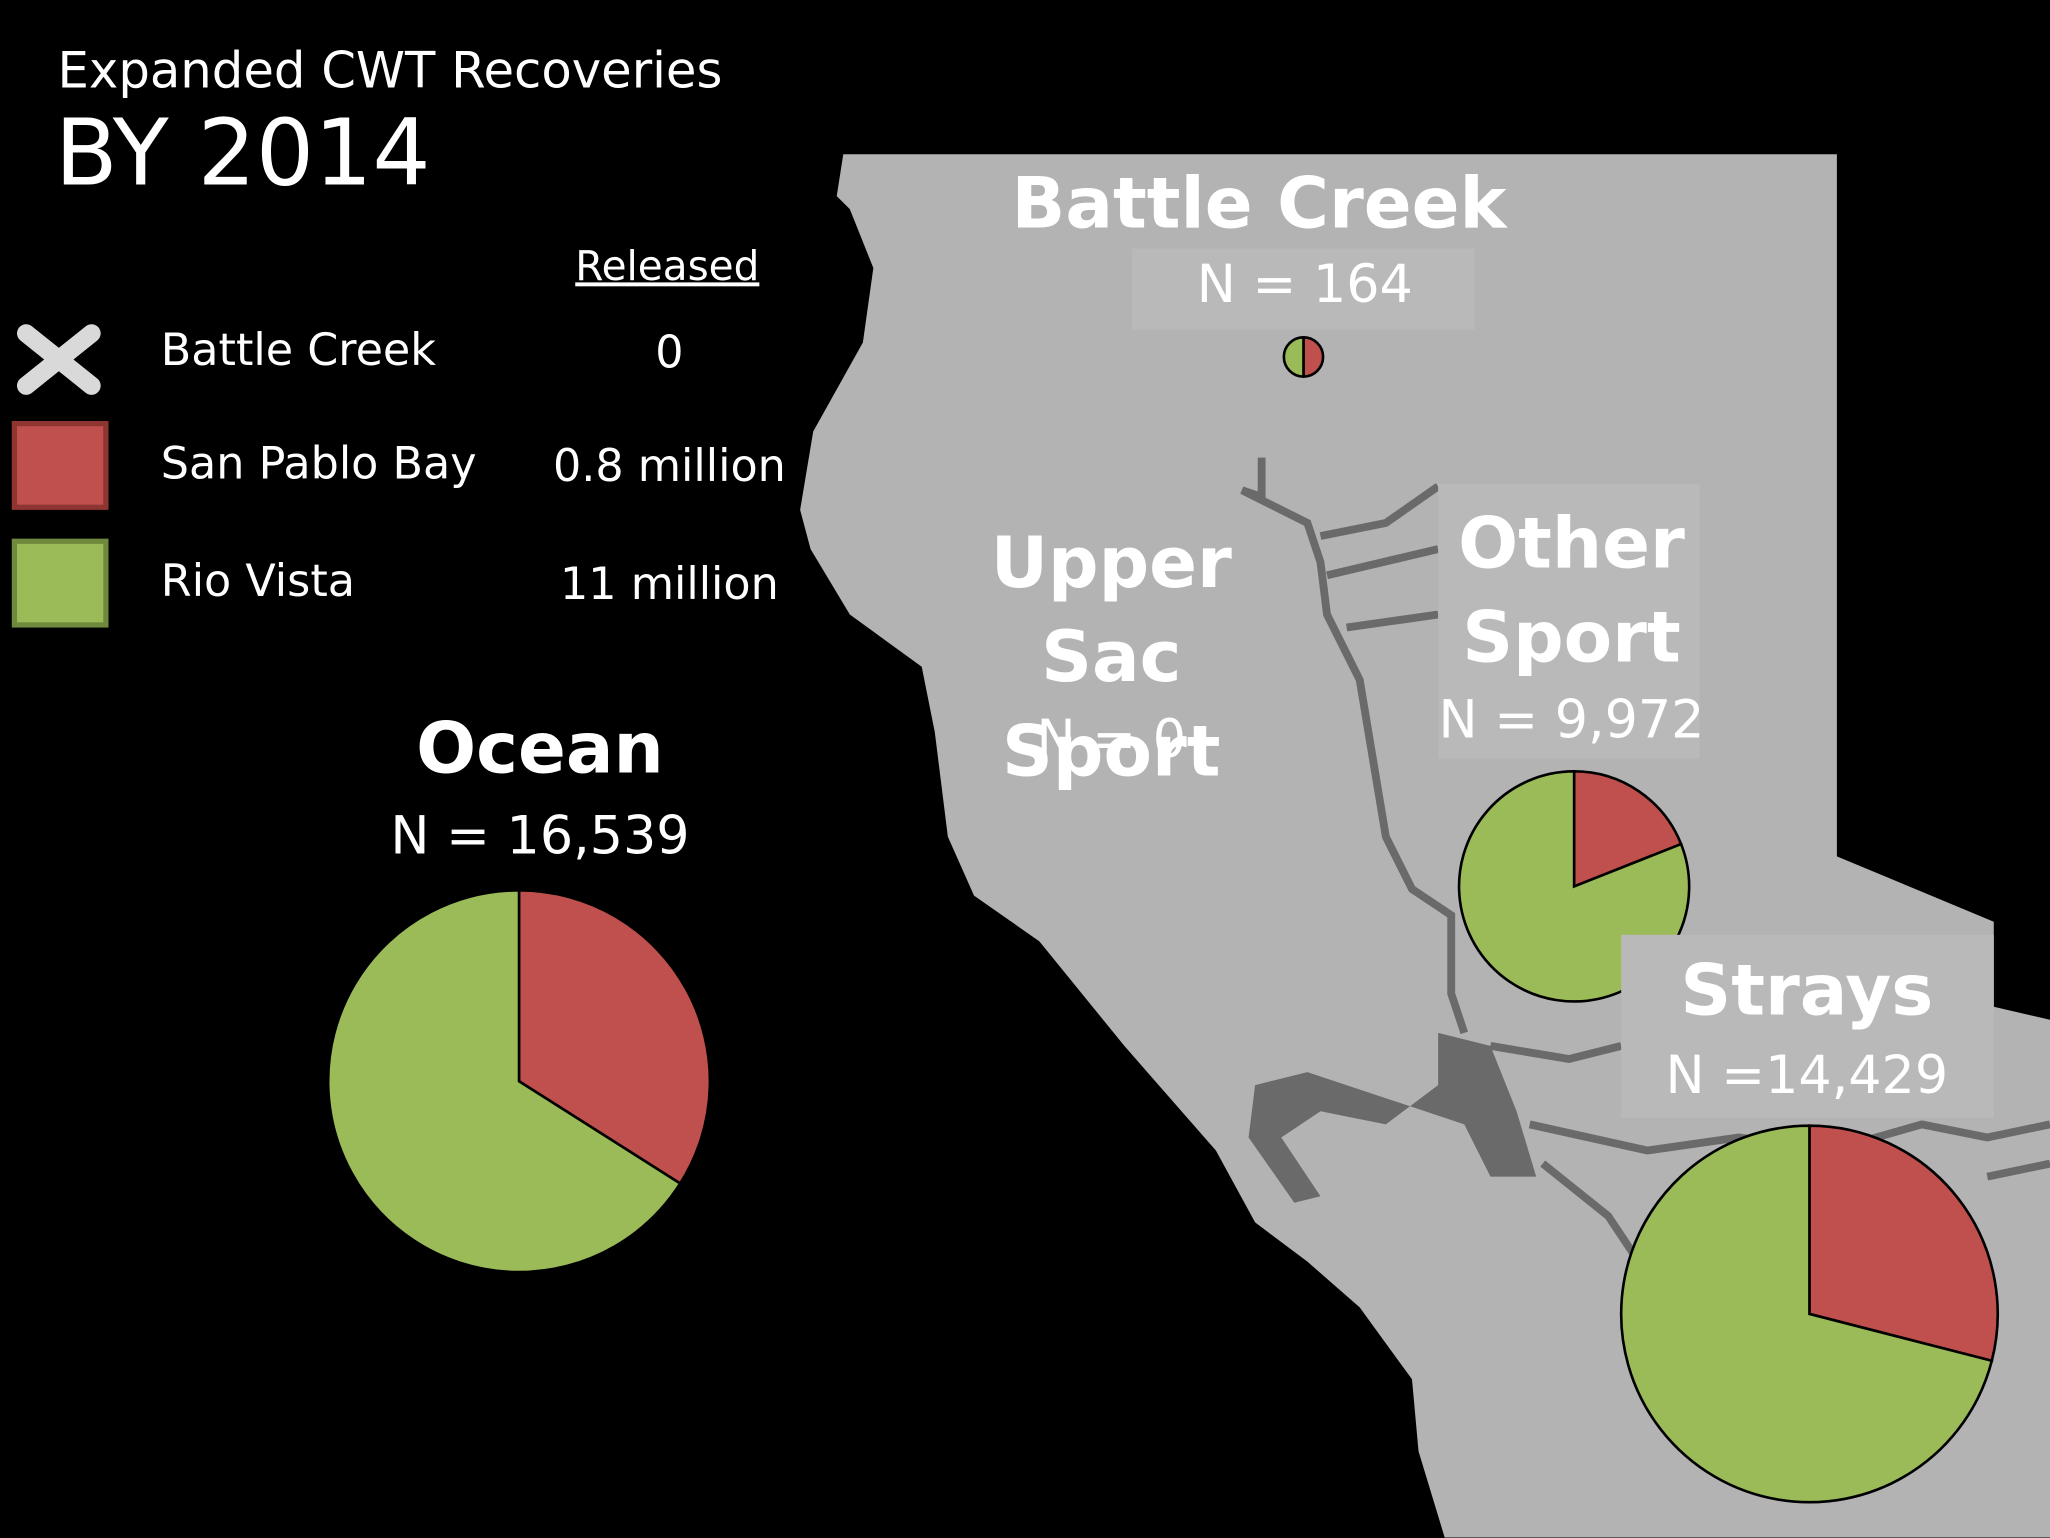  I want to click on pie-count: N = 16,539, so click(540, 836).